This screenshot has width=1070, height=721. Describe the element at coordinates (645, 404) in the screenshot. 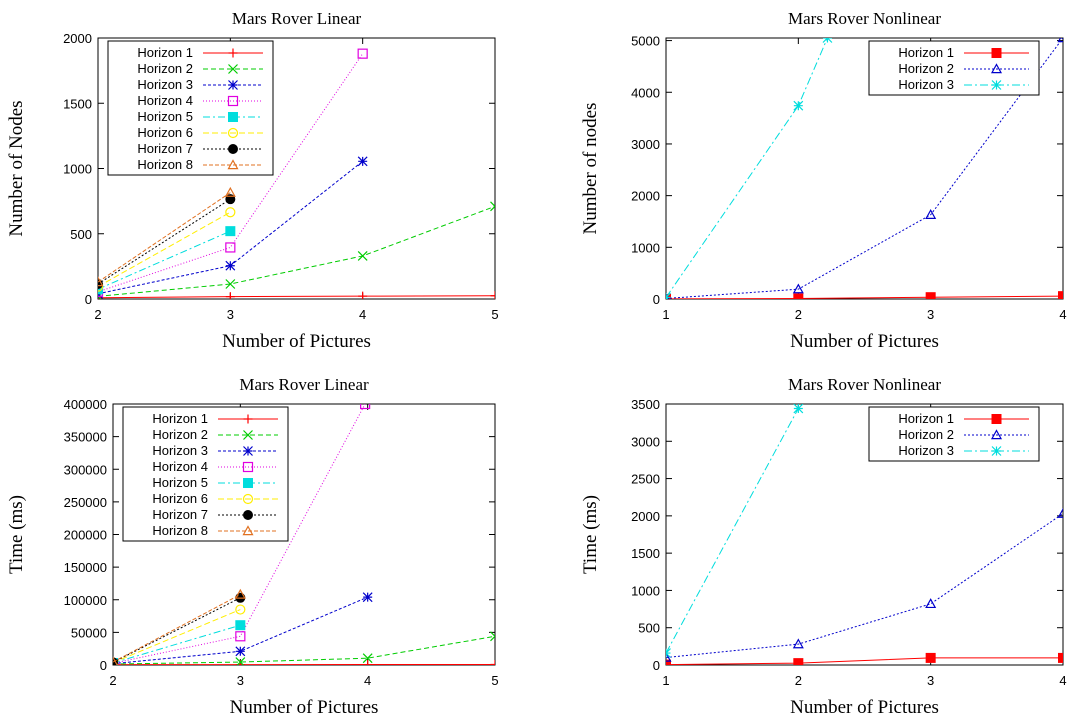

I see `y-tick-label: 3500` at that location.